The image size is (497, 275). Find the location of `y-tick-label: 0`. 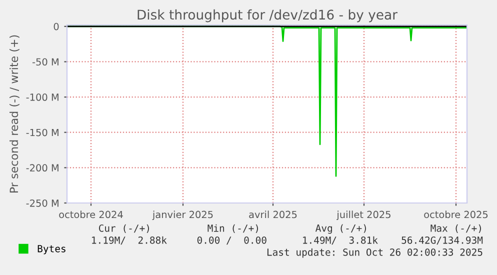

y-tick-label: 0 is located at coordinates (56, 26).